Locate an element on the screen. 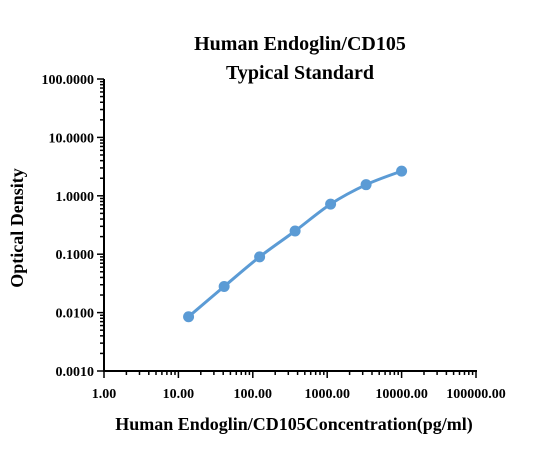 The height and width of the screenshot is (466, 546). x-tick-label: 10.00 is located at coordinates (179, 394).